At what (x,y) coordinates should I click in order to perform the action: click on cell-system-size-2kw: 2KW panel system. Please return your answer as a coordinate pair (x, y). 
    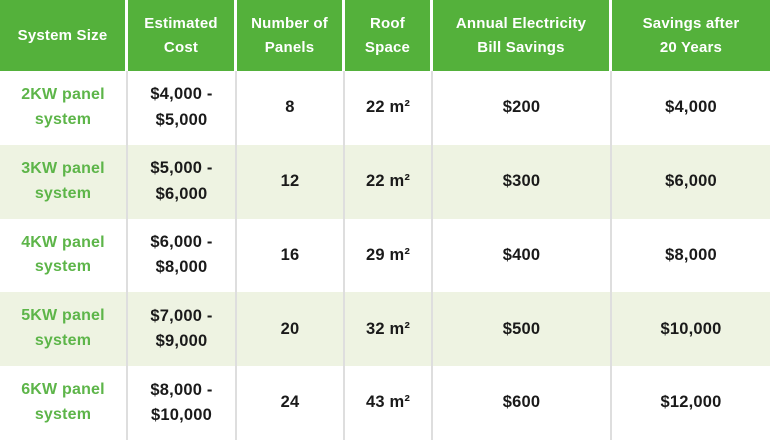
    Looking at the image, I should click on (64, 108).